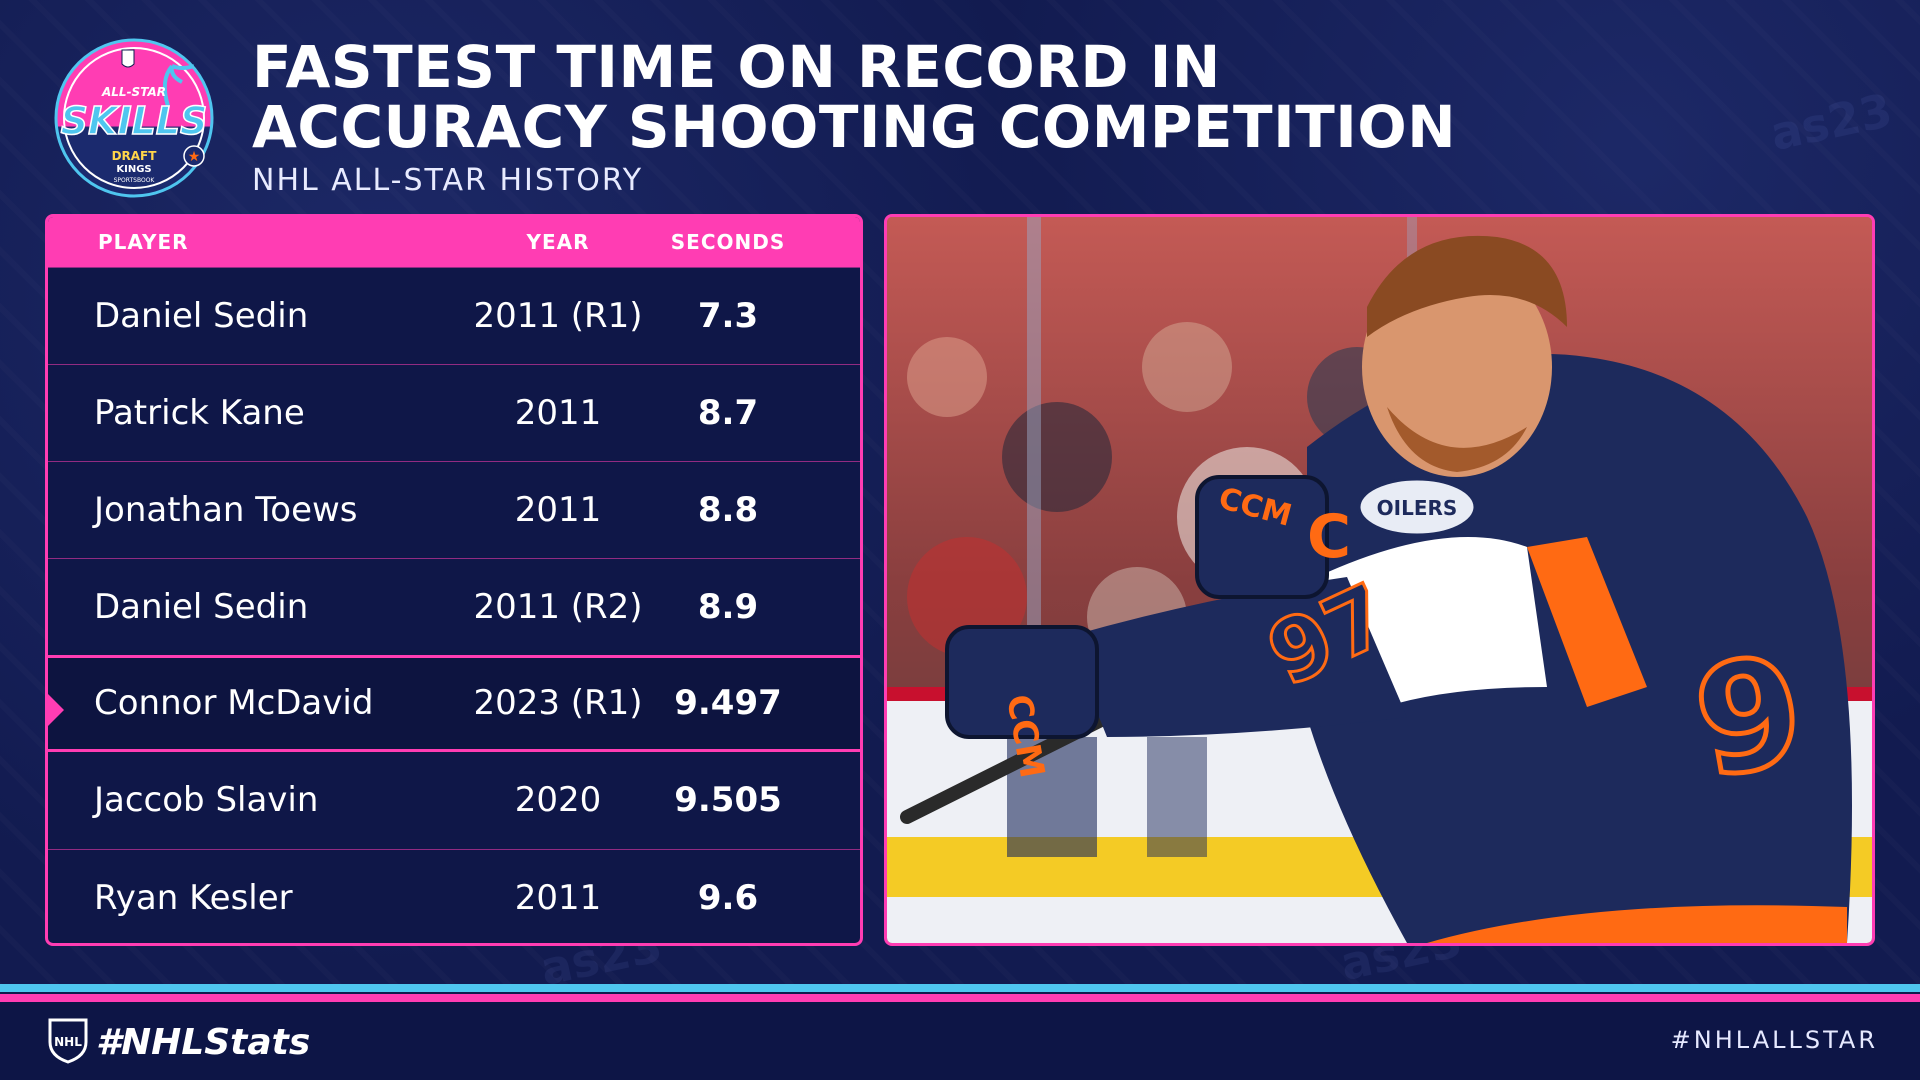  What do you see at coordinates (558, 800) in the screenshot?
I see `year-cell: 2020` at bounding box center [558, 800].